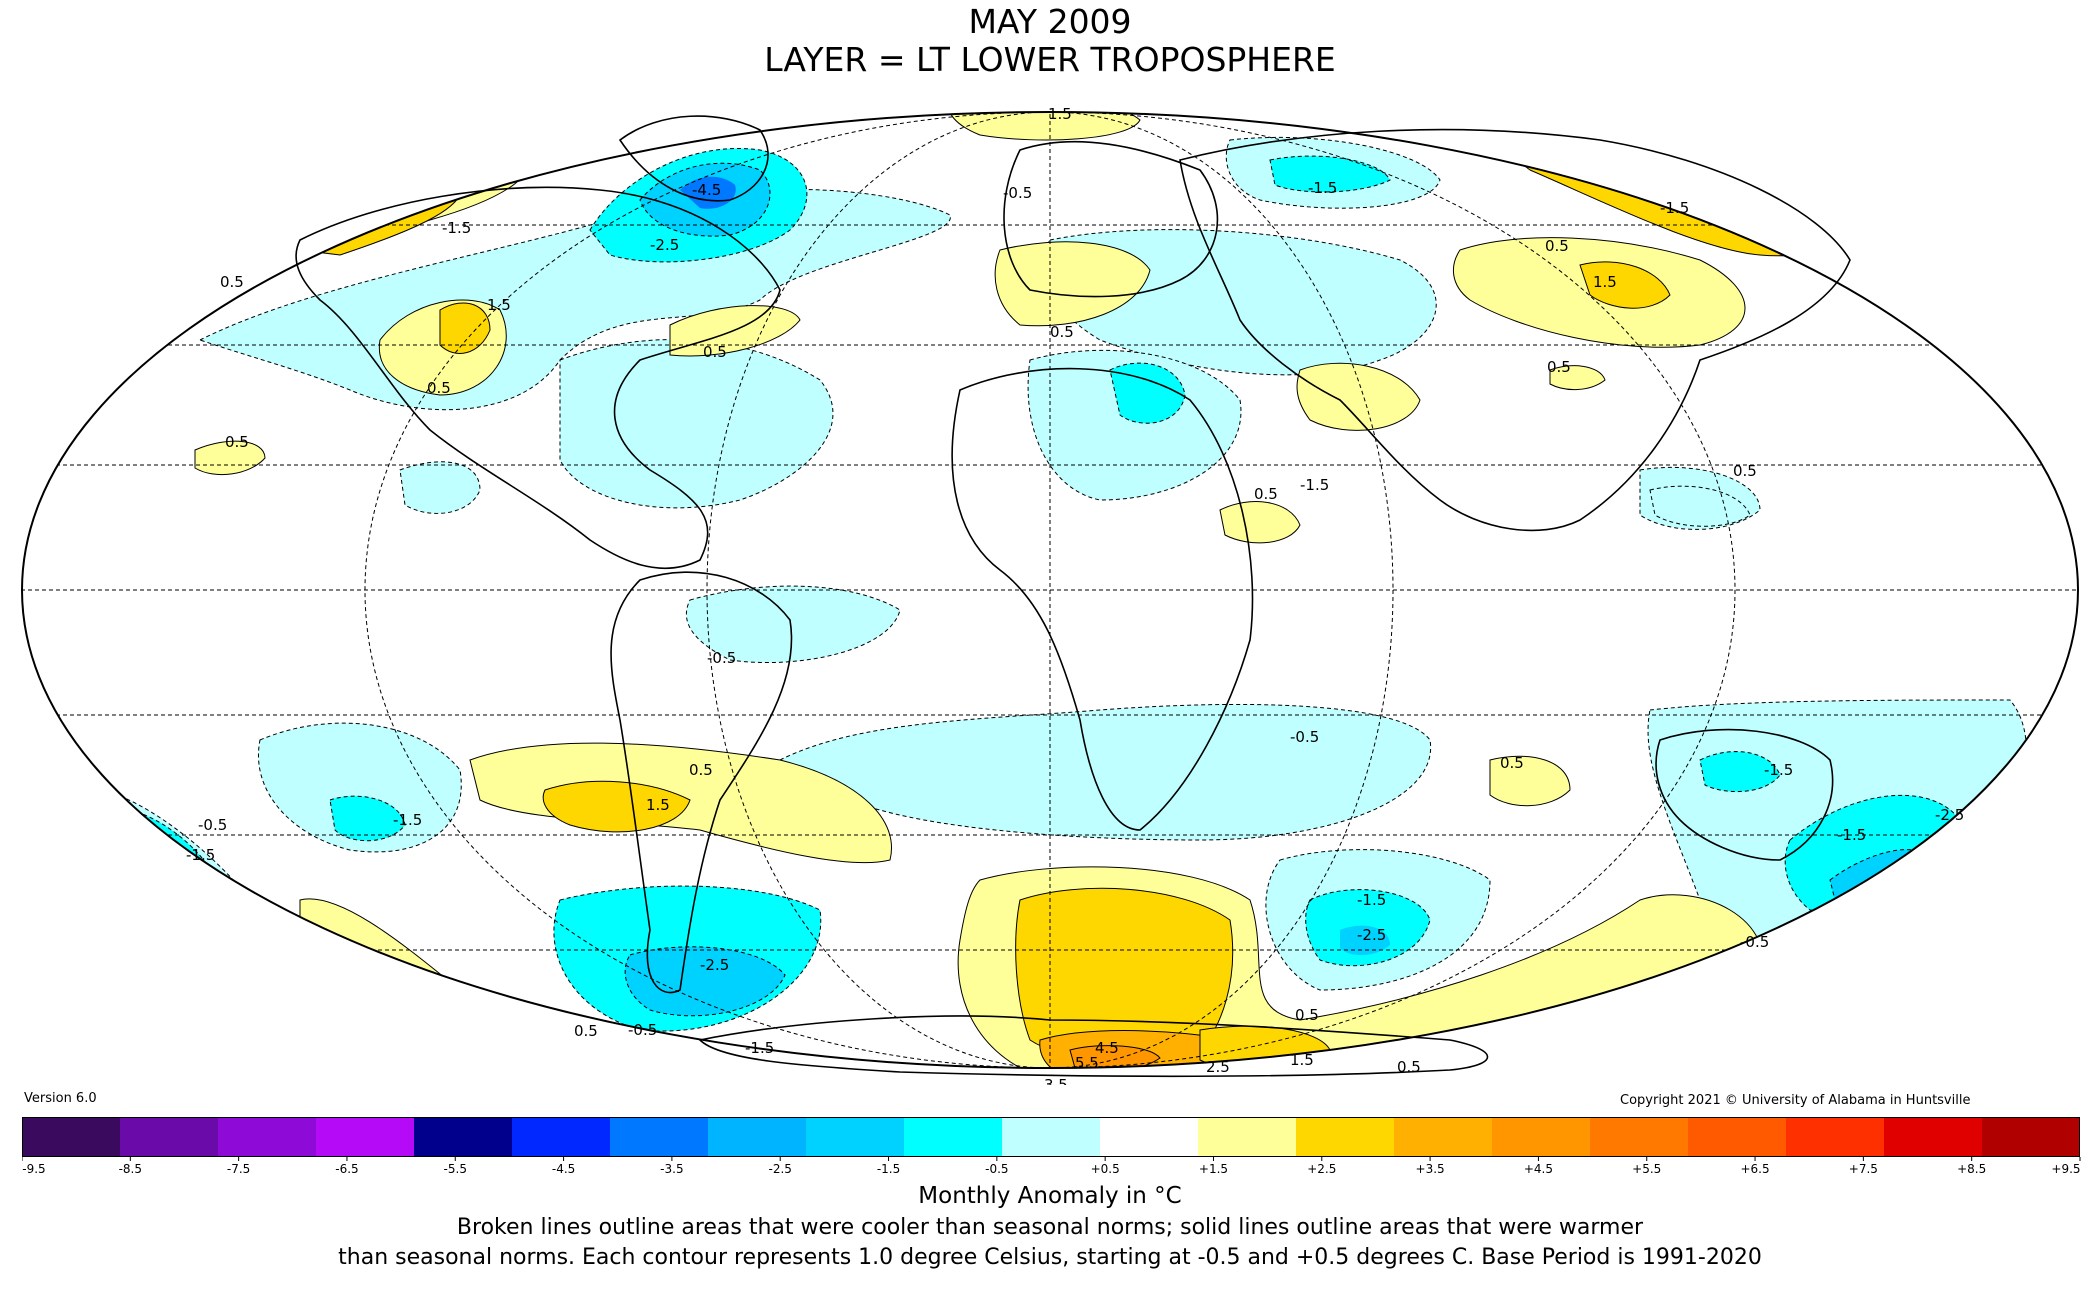 This screenshot has width=2100, height=1300. I want to click on colorbar-tick-label: +1.5, so click(1213, 1169).